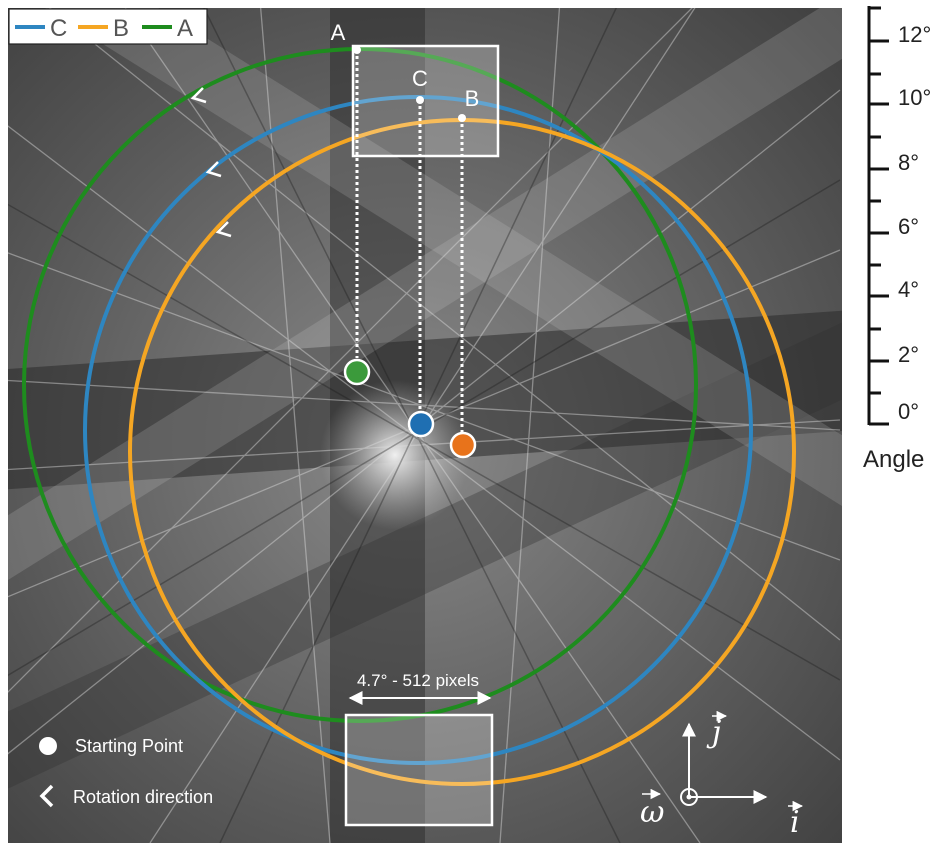  What do you see at coordinates (420, 100) in the screenshot?
I see `start-point-c` at bounding box center [420, 100].